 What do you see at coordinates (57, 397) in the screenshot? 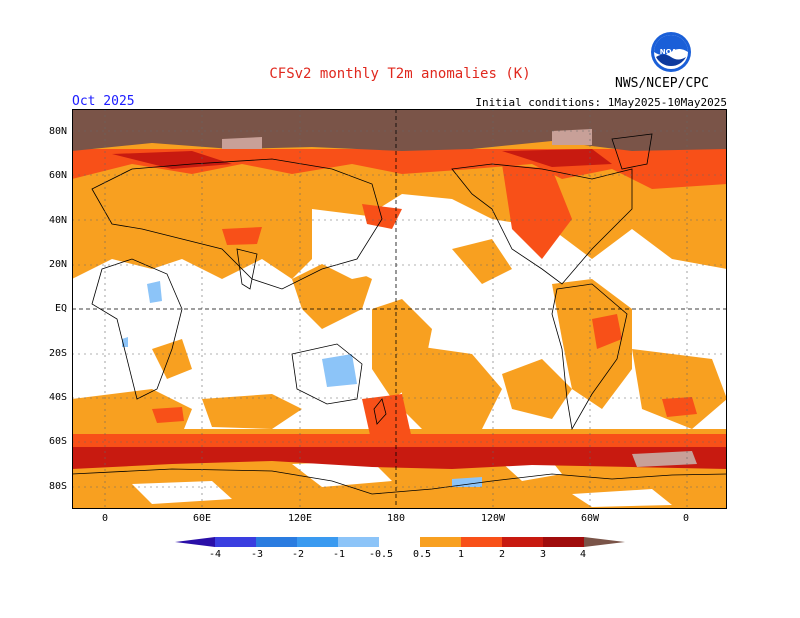
I see `lat-label-40s: 40S` at bounding box center [57, 397].